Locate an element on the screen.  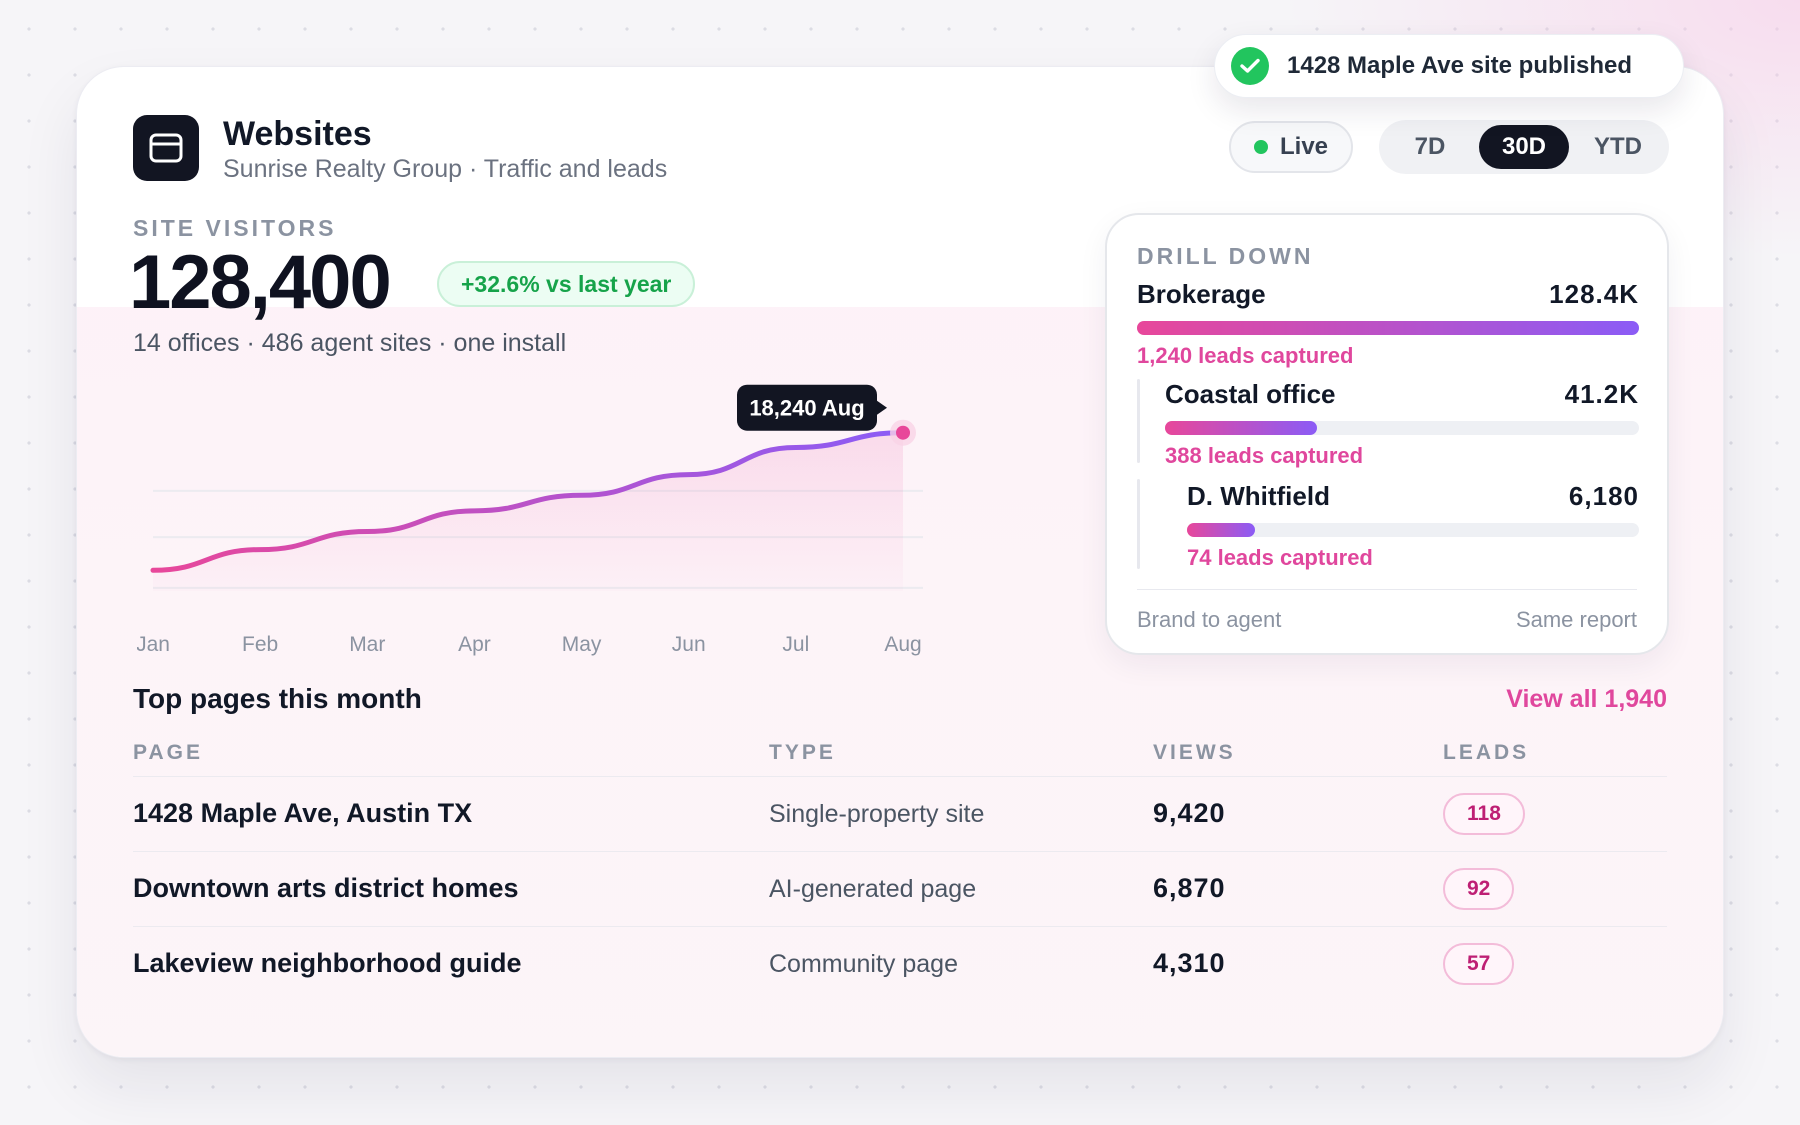
column-header-type: TYPE is located at coordinates (802, 752).